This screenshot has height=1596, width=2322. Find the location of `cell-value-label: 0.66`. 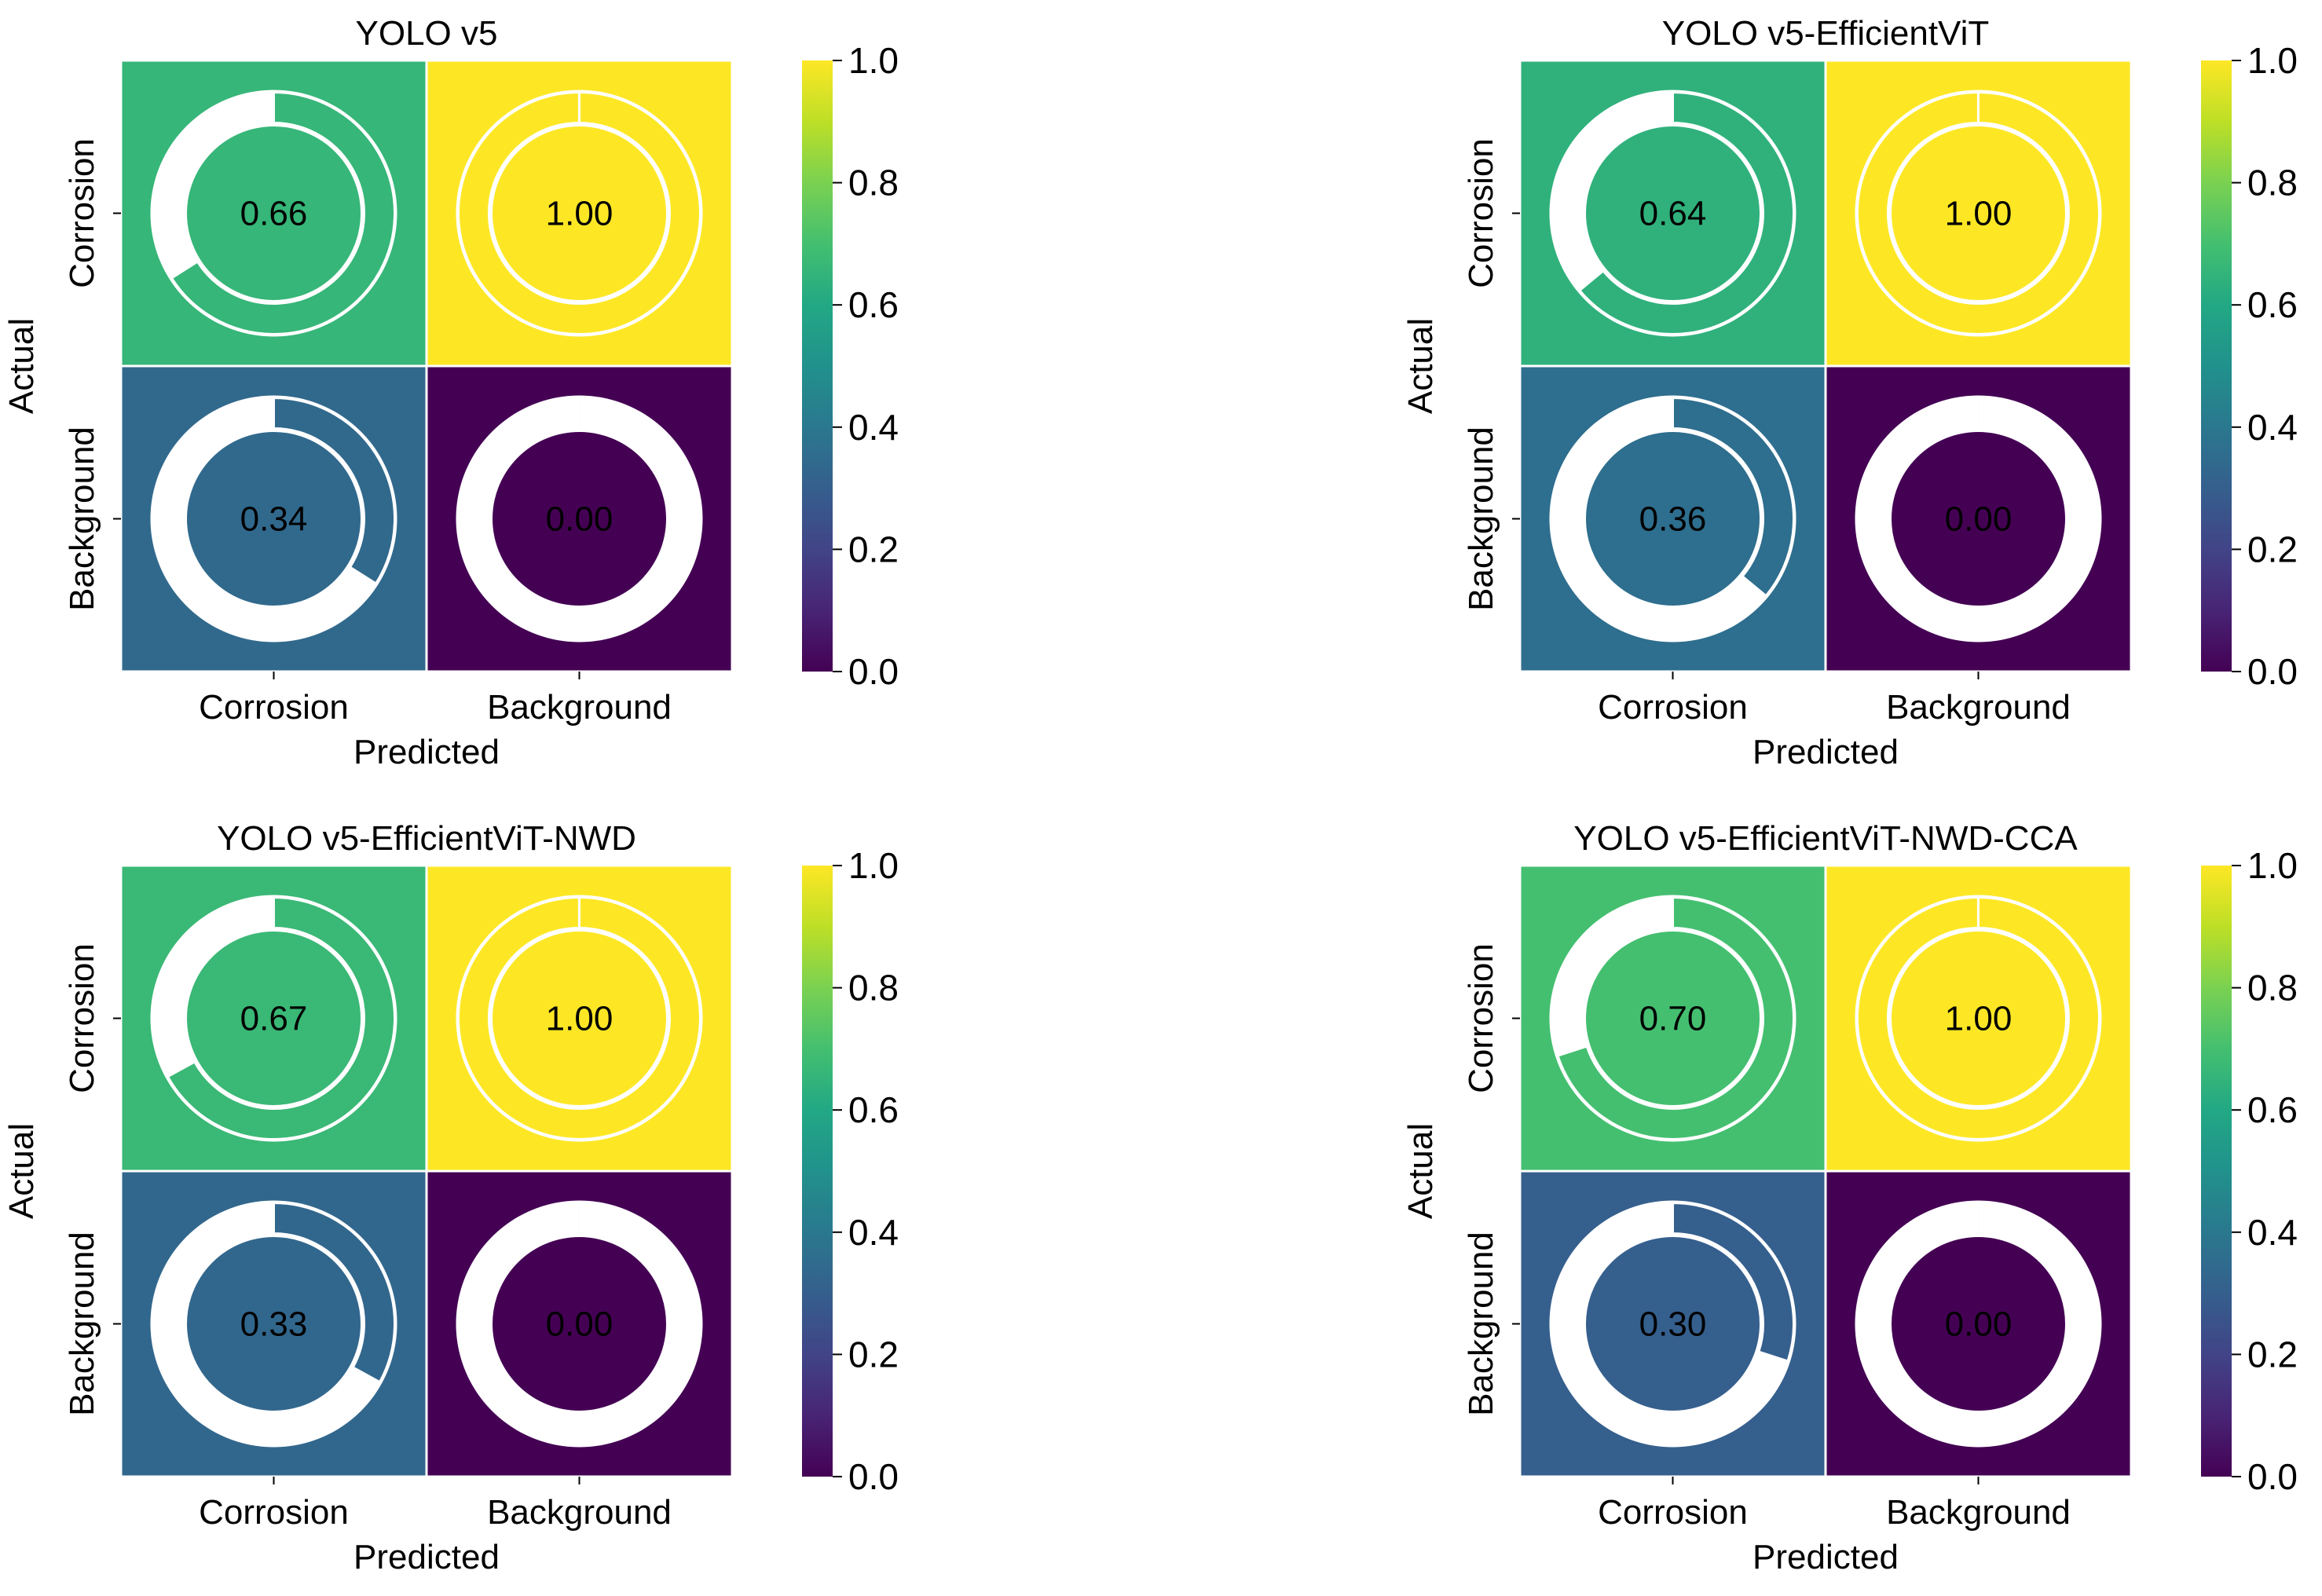

cell-value-label: 0.66 is located at coordinates (274, 214).